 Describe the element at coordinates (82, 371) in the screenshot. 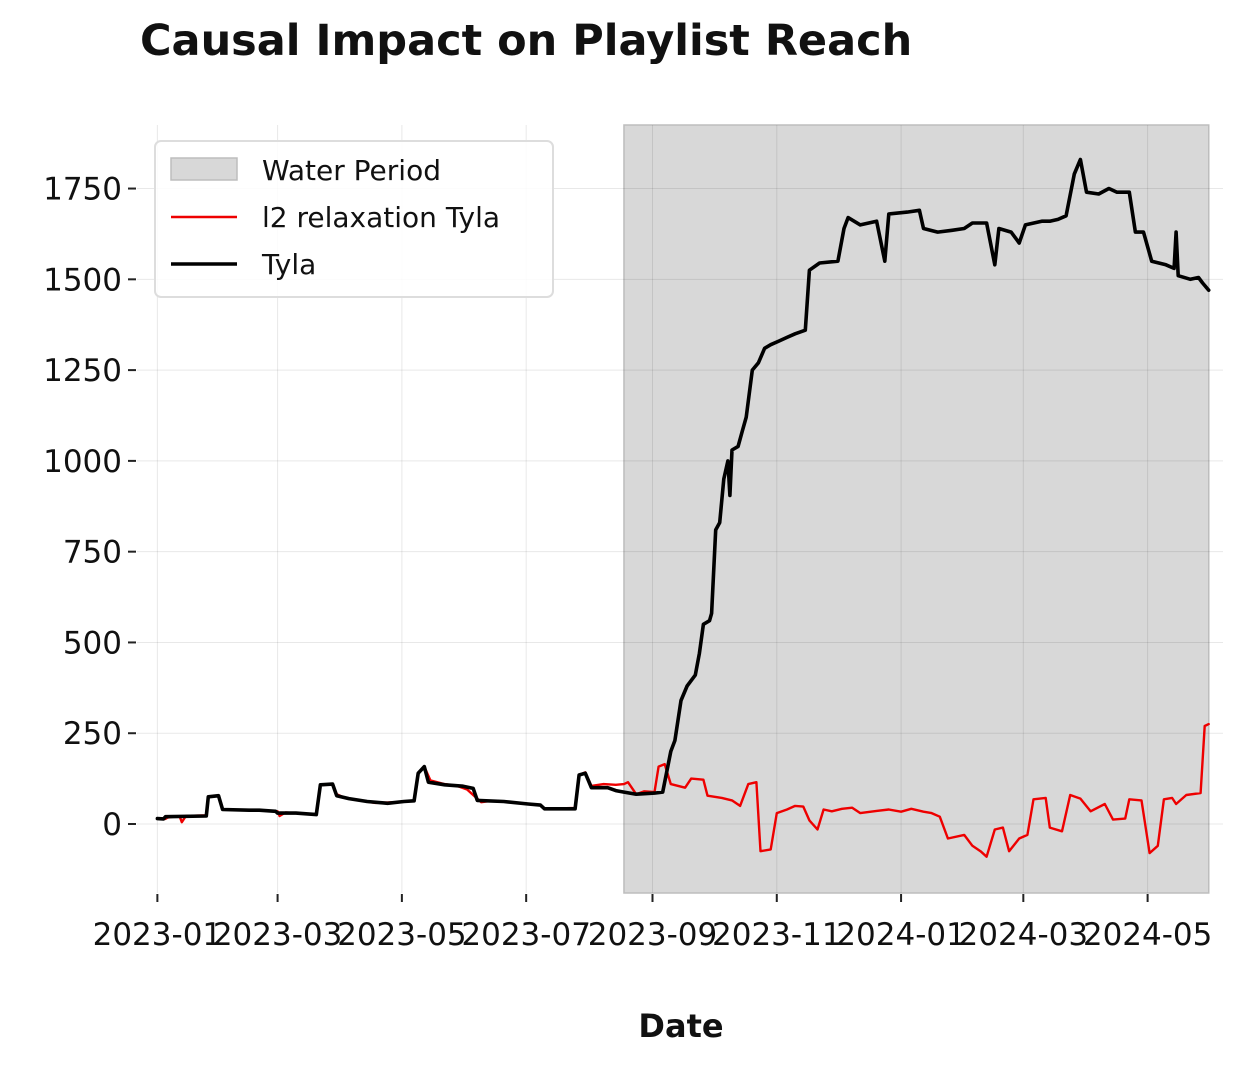

I see `y-tick-label: 1250` at that location.